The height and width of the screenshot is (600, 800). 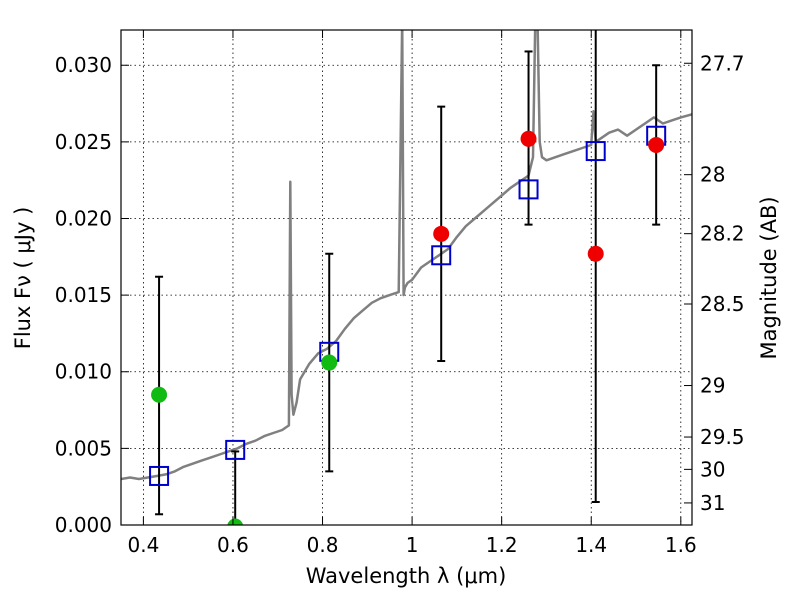 What do you see at coordinates (83, 65) in the screenshot?
I see `y-tick-label: 0.030` at bounding box center [83, 65].